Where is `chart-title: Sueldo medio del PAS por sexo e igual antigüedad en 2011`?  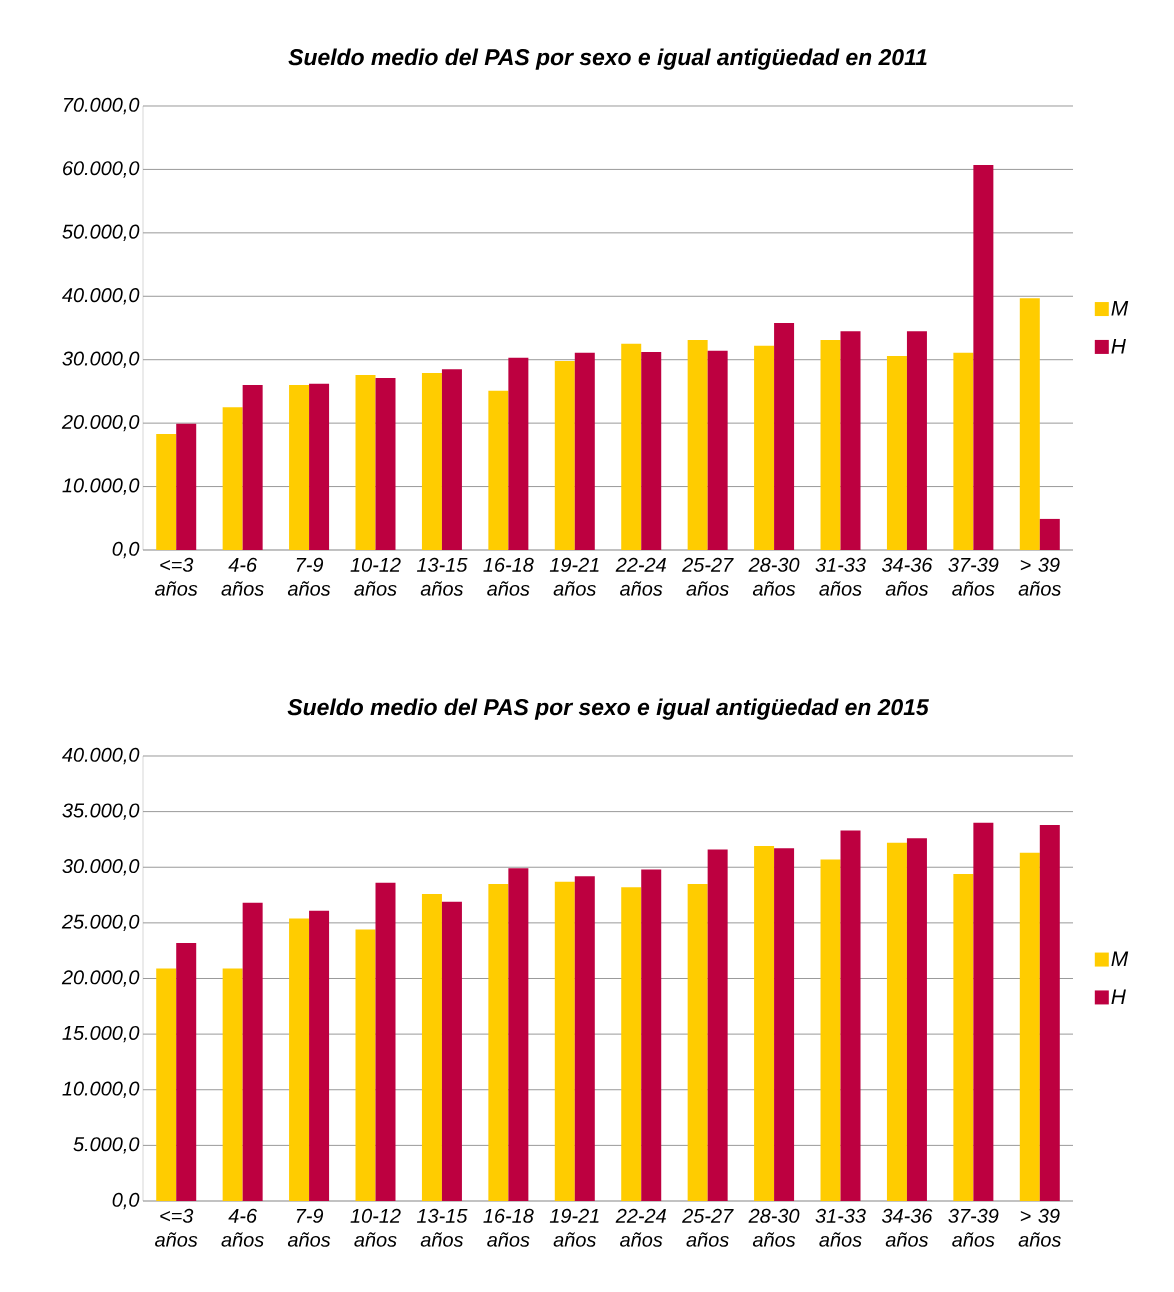 chart-title: Sueldo medio del PAS por sexo e igual antigüedad en 2011 is located at coordinates (607, 59).